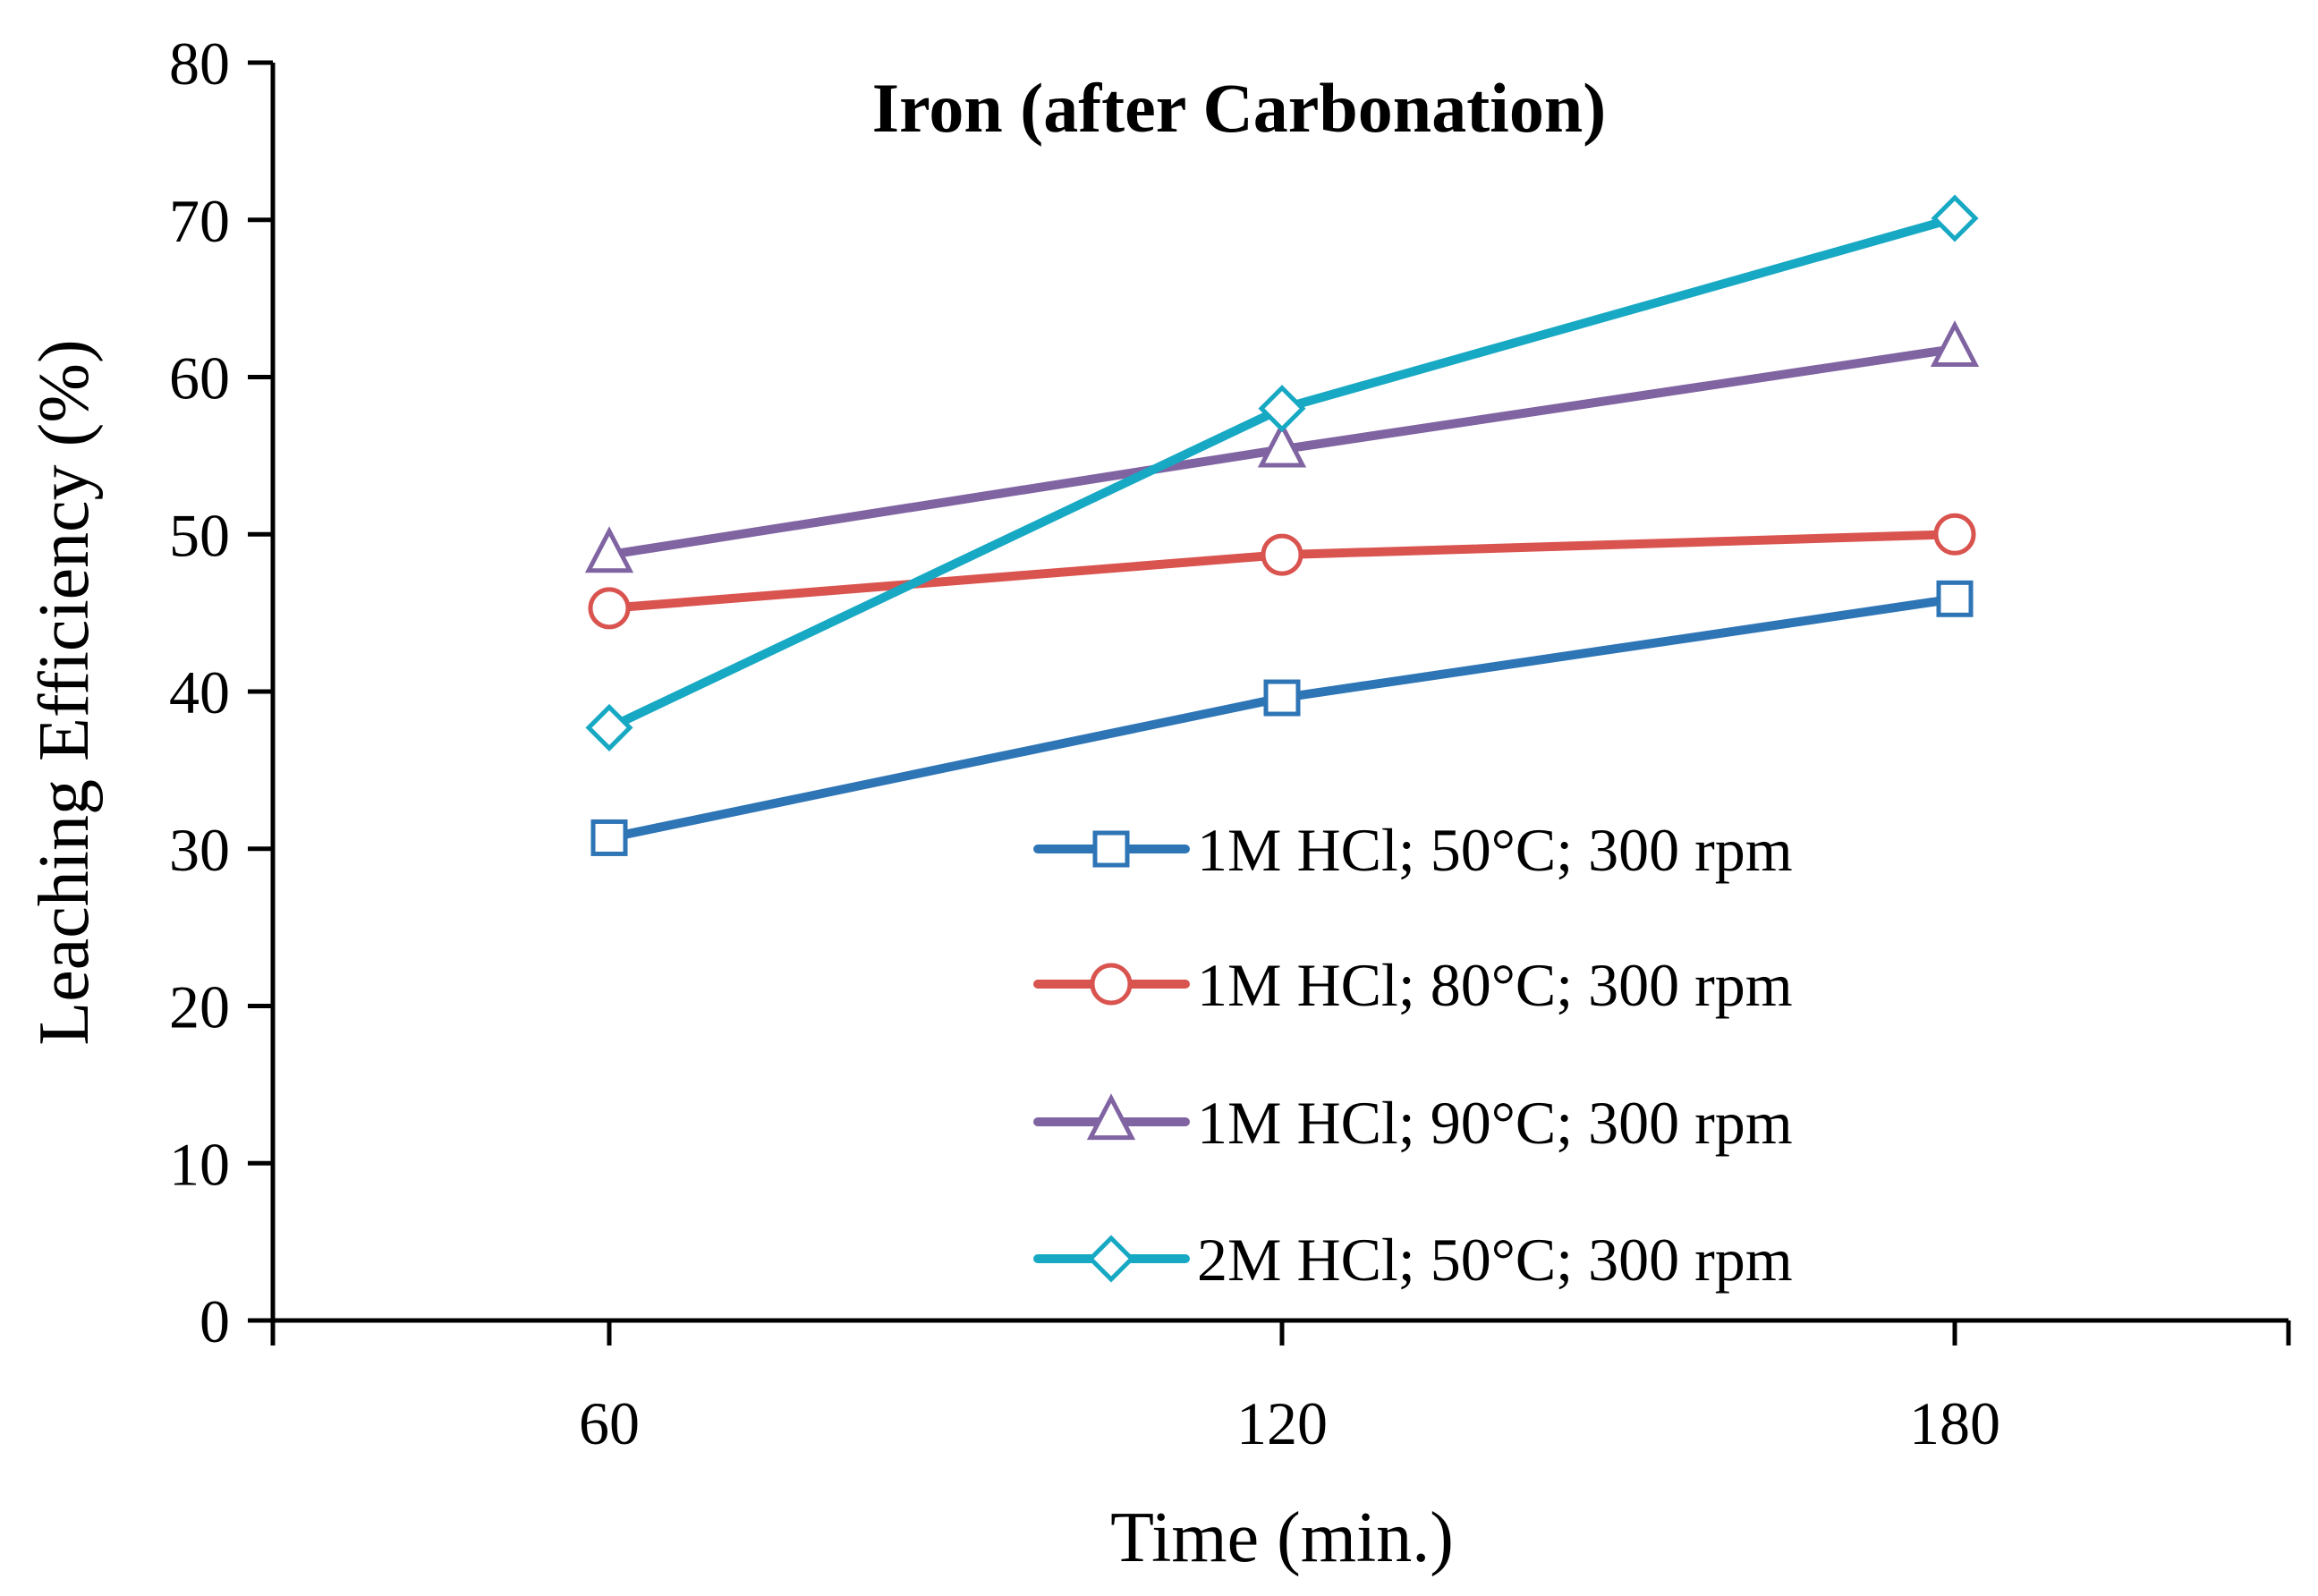 The image size is (2318, 1596). Describe the element at coordinates (199, 692) in the screenshot. I see `y-tick-label: 40` at that location.